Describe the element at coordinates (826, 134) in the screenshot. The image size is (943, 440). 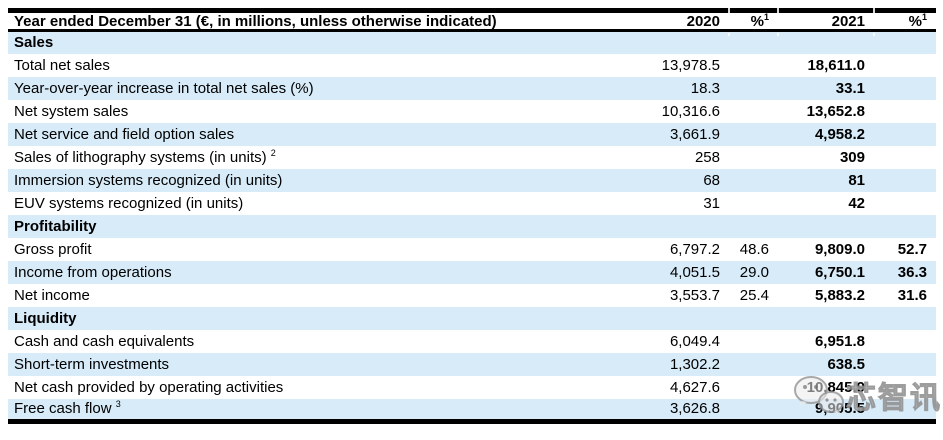
I see `value-2021: 4,958.2` at that location.